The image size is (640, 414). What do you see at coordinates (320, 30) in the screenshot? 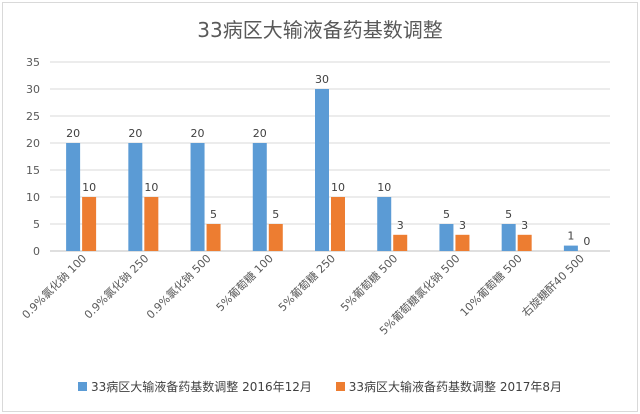
I see `chart-title: 33病区大输液备药基数调整` at bounding box center [320, 30].